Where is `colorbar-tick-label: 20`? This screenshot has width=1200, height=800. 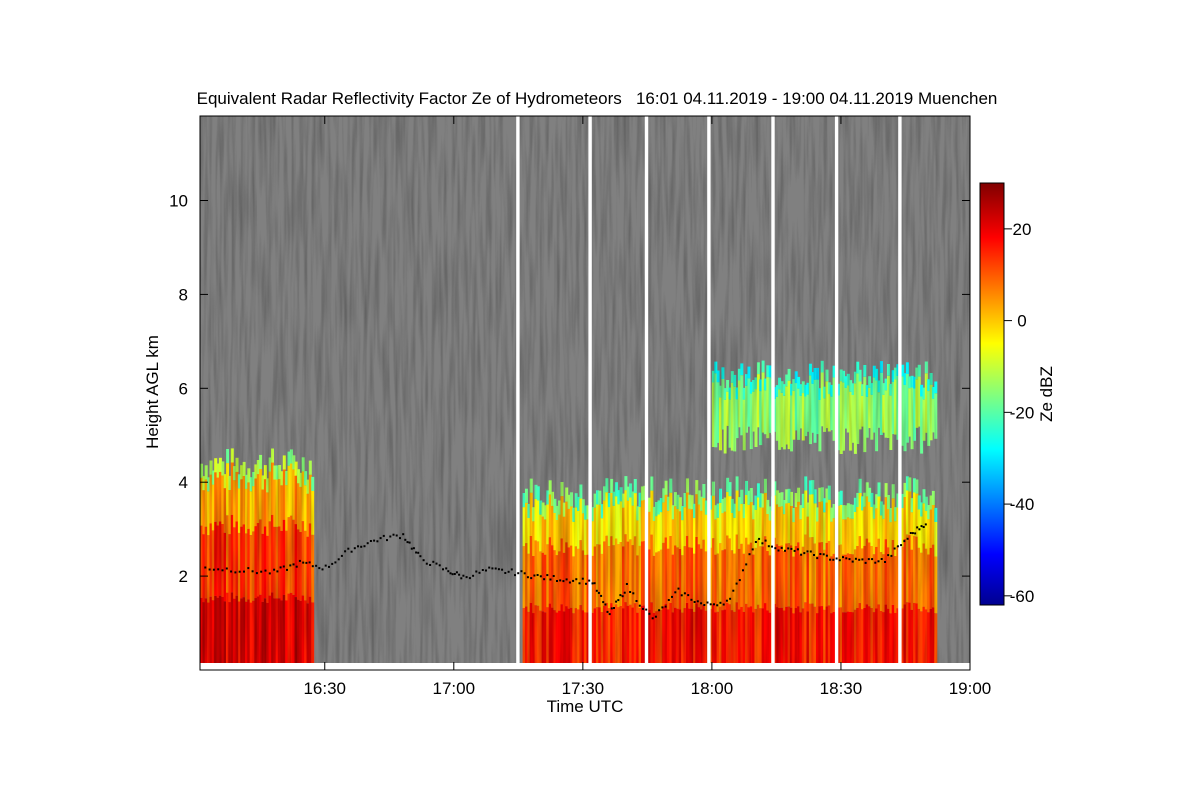 colorbar-tick-label: 20 is located at coordinates (1022, 229).